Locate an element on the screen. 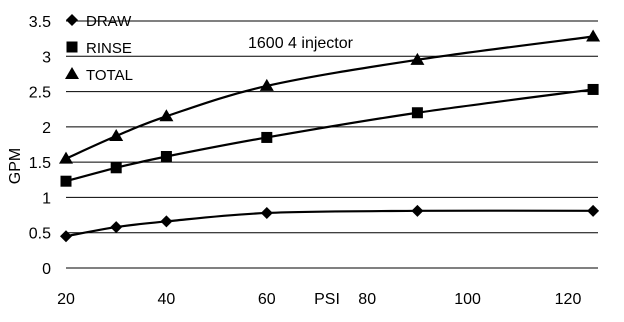 The image size is (624, 322). x-tick-label: 80 is located at coordinates (367, 299).